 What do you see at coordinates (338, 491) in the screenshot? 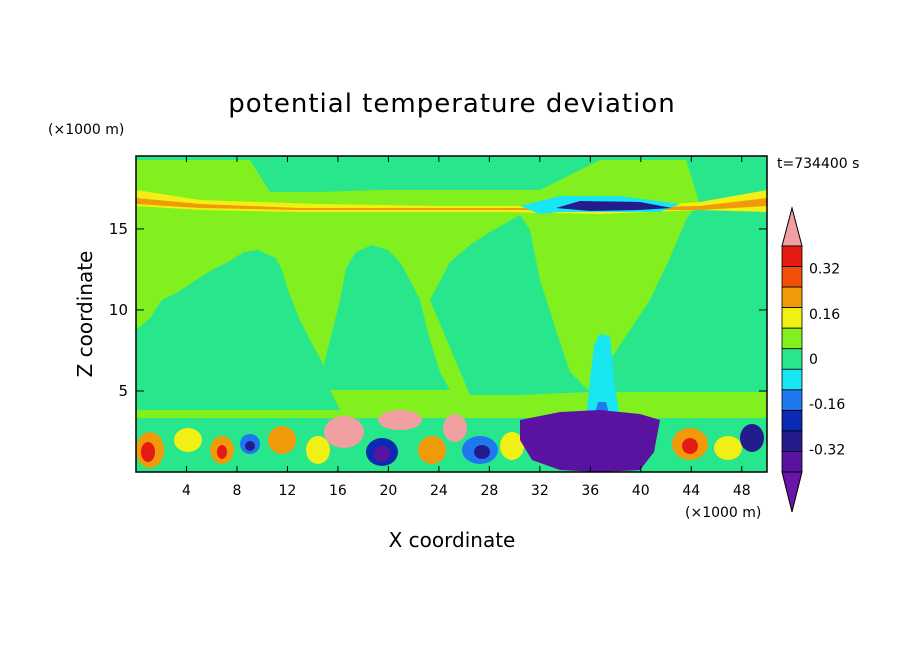
I see `x-tick-label: 16` at bounding box center [338, 491].